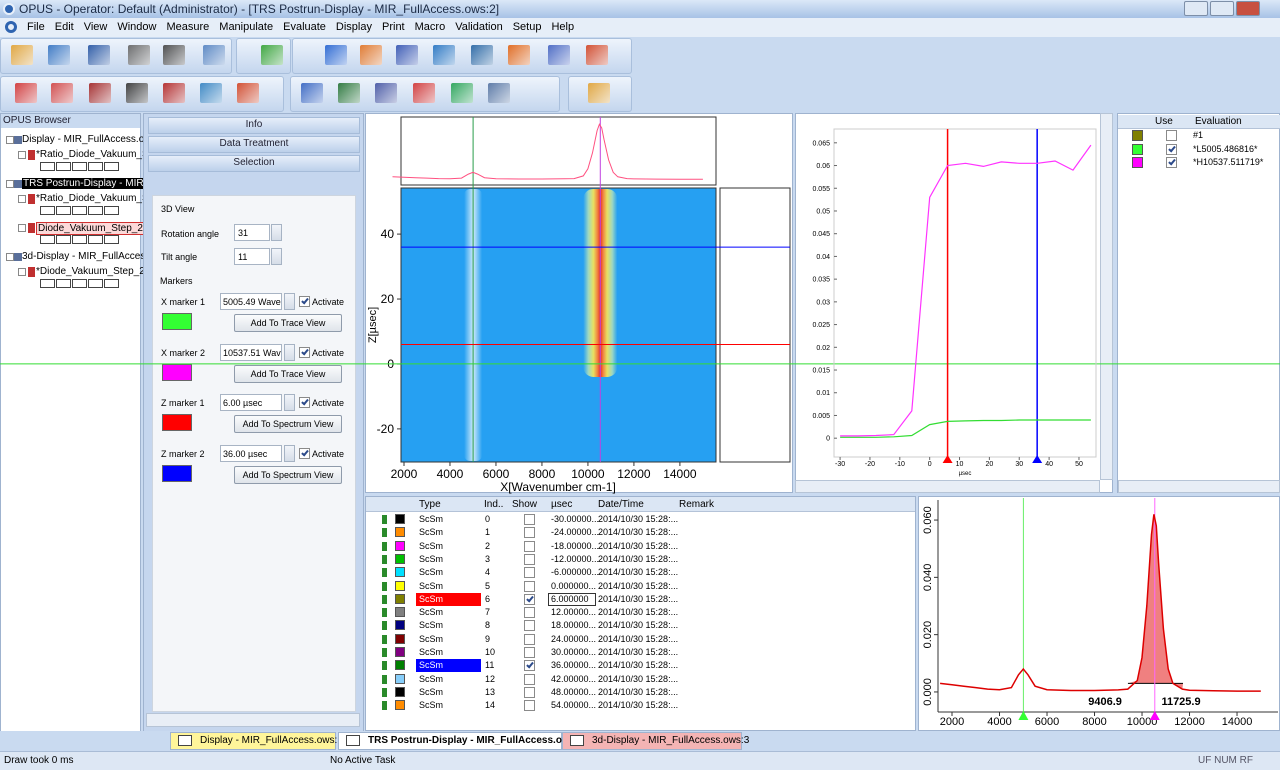 This screenshot has height=770, width=1280. What do you see at coordinates (479, 27) in the screenshot?
I see `menu-item: Validation` at bounding box center [479, 27].